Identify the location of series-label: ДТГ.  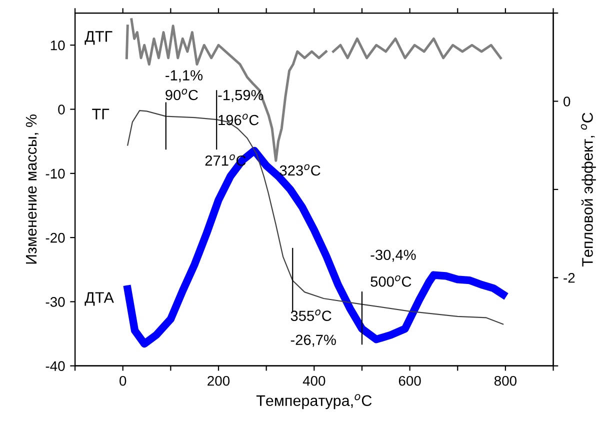
(98, 38).